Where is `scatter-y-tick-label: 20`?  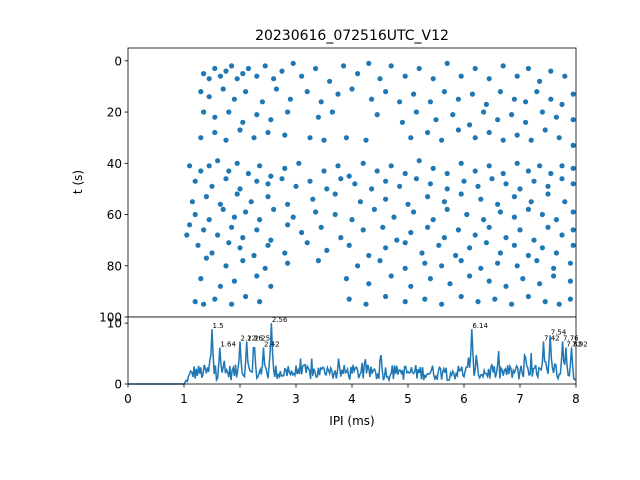 scatter-y-tick-label: 20 is located at coordinates (114, 113).